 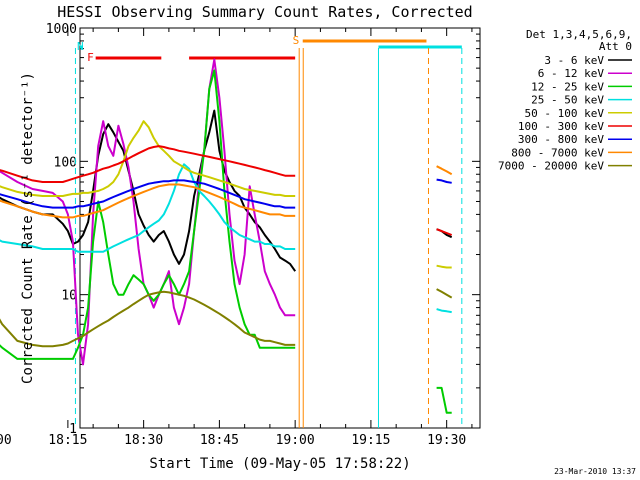 What do you see at coordinates (557, 152) in the screenshot?
I see `legend-label: 800 - 7000 keV` at bounding box center [557, 152].